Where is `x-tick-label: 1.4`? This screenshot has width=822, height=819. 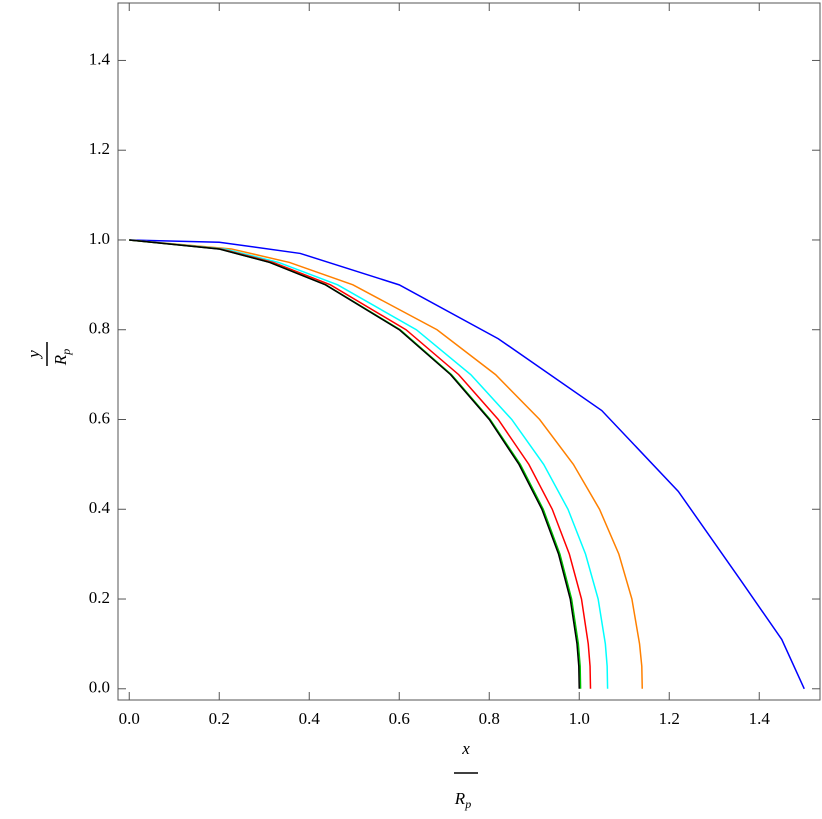 x-tick-label: 1.4 is located at coordinates (760, 718).